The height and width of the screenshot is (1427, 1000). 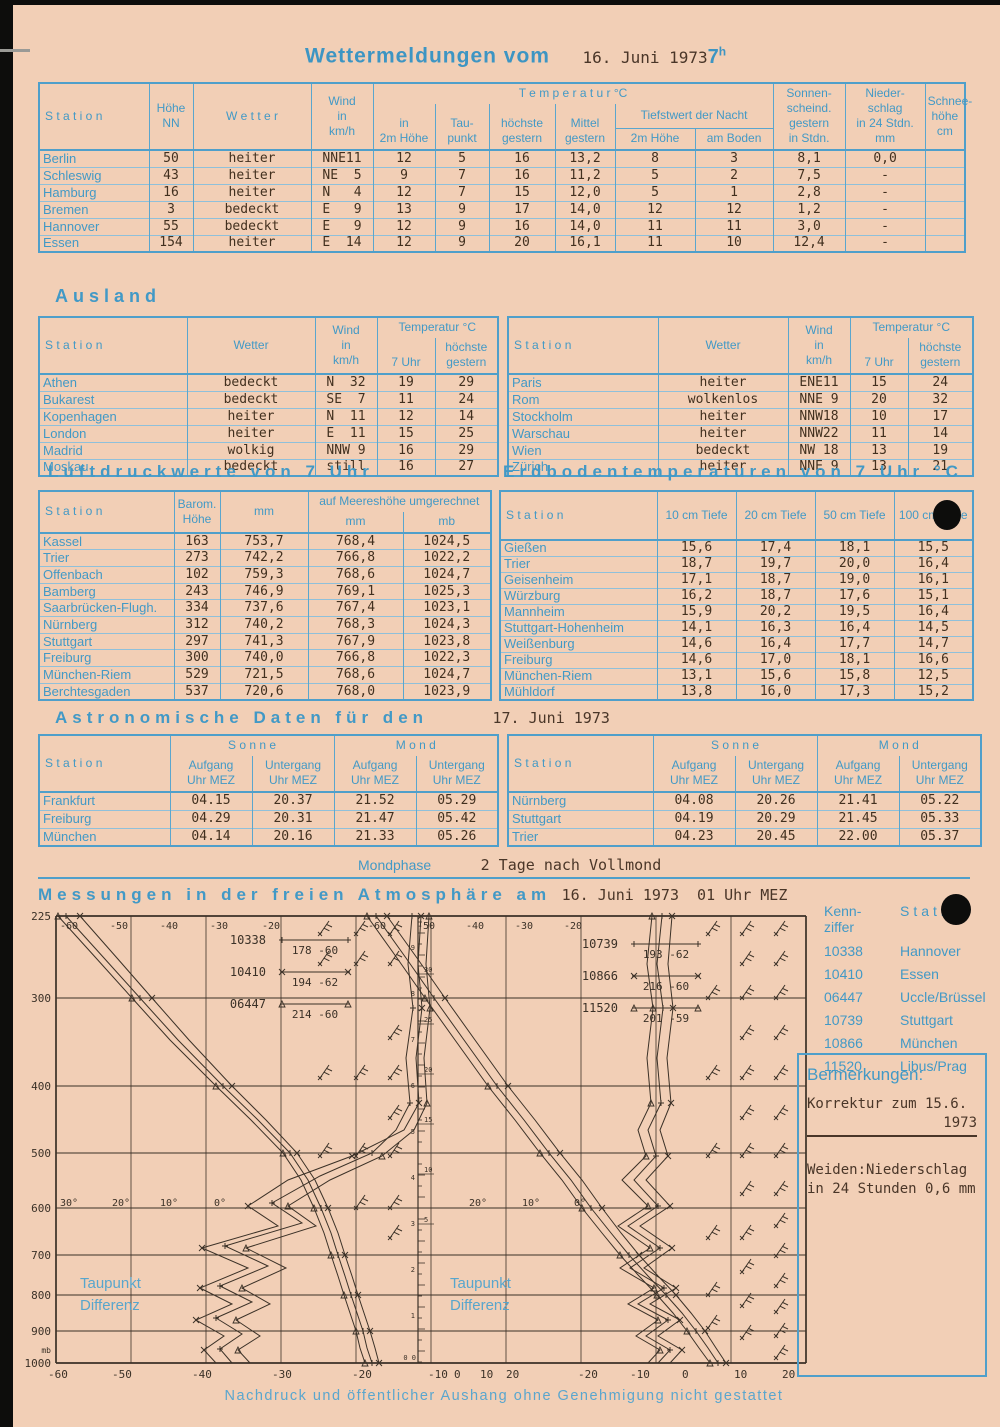 What do you see at coordinates (293, 801) in the screenshot?
I see `value-cell: 20.37` at bounding box center [293, 801].